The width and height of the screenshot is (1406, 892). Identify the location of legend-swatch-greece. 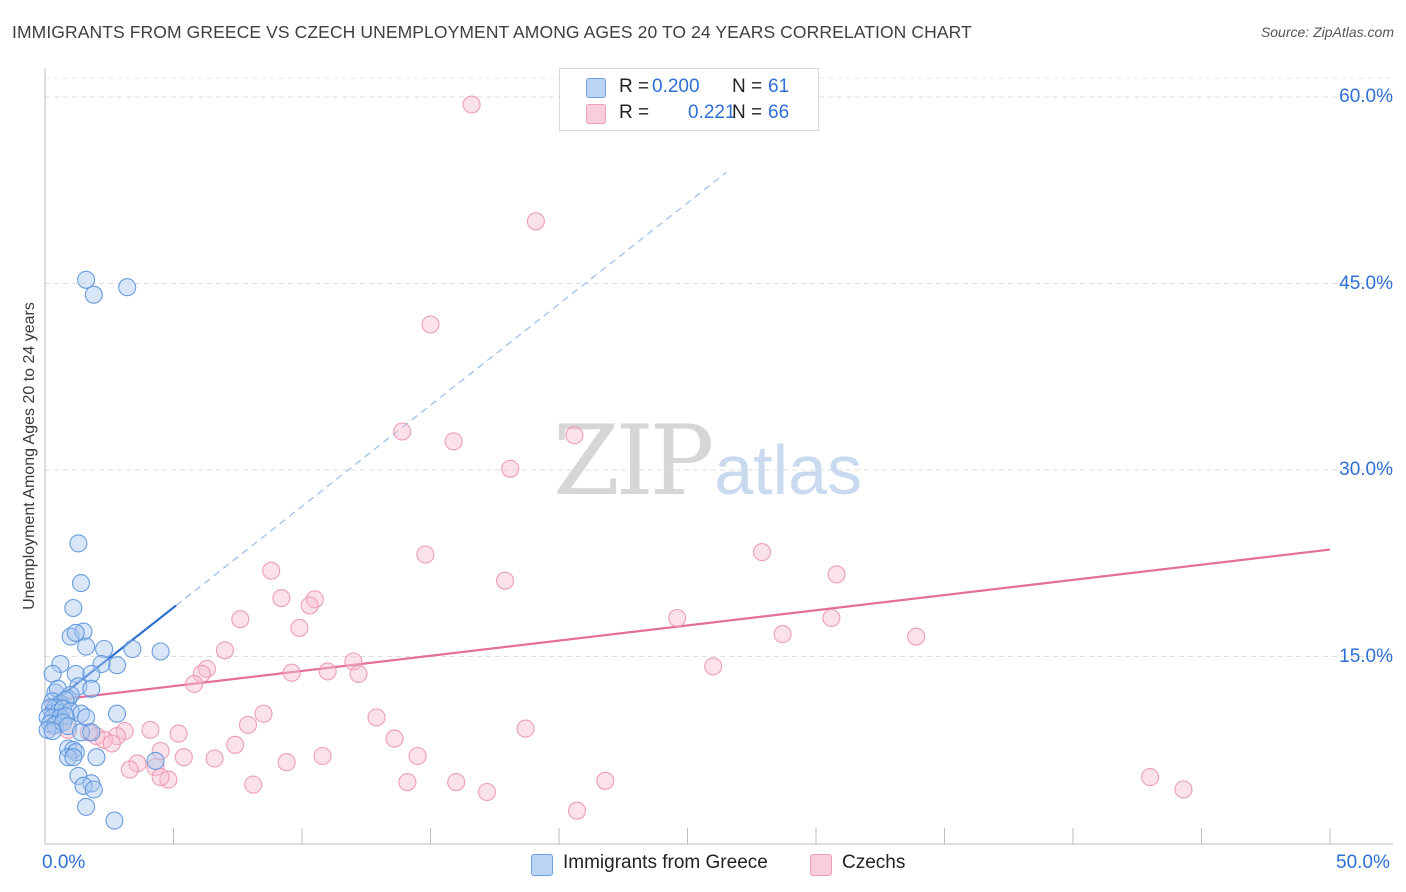
(596, 88).